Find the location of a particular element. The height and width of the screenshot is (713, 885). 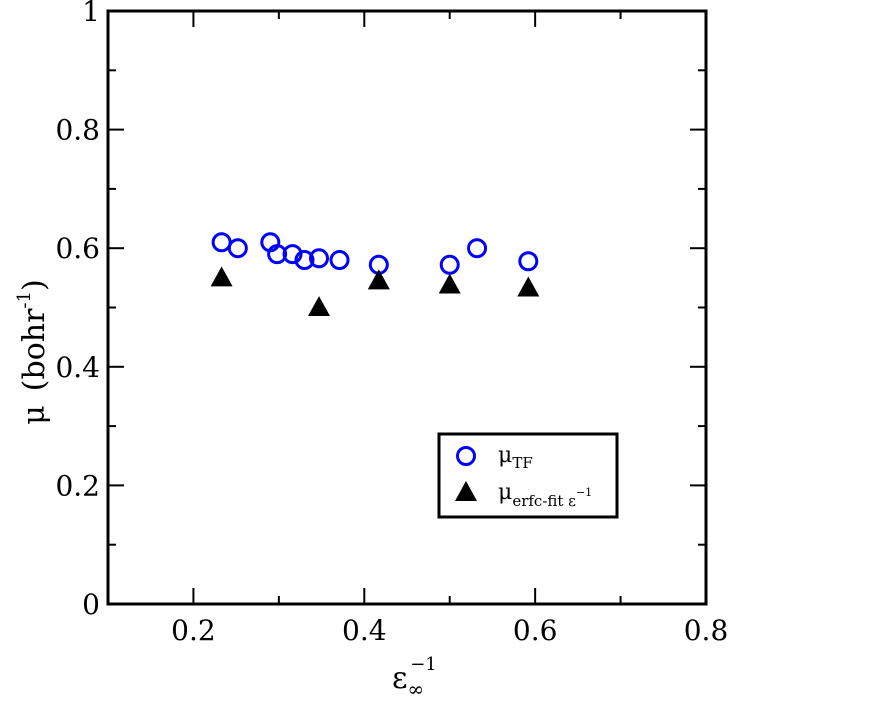

x-tick-label: 0.2 is located at coordinates (193, 630).